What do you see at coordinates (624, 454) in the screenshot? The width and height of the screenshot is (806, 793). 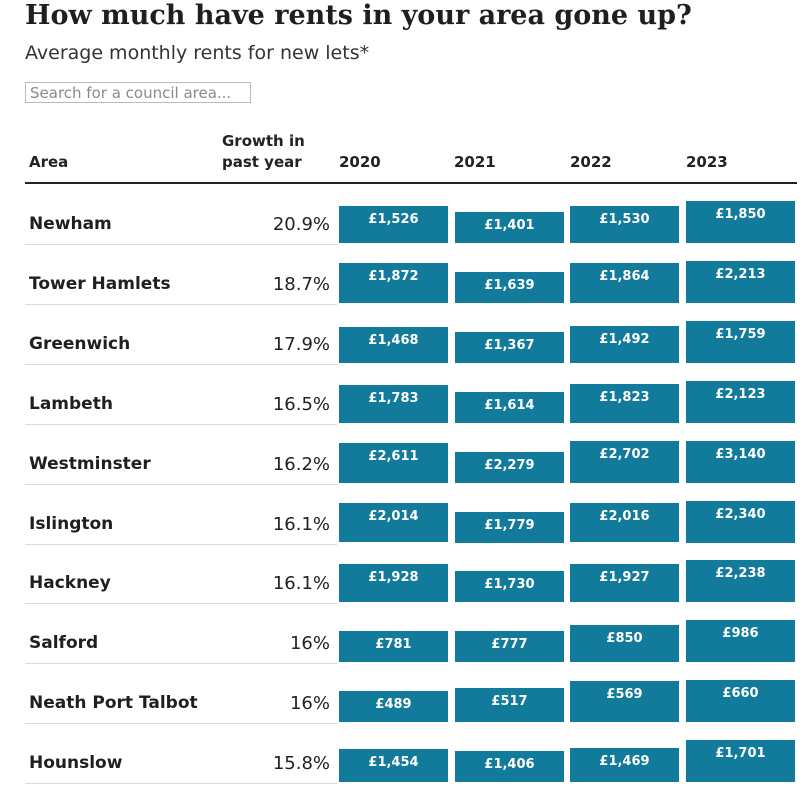 I see `rent-bar-label: £2,702` at bounding box center [624, 454].